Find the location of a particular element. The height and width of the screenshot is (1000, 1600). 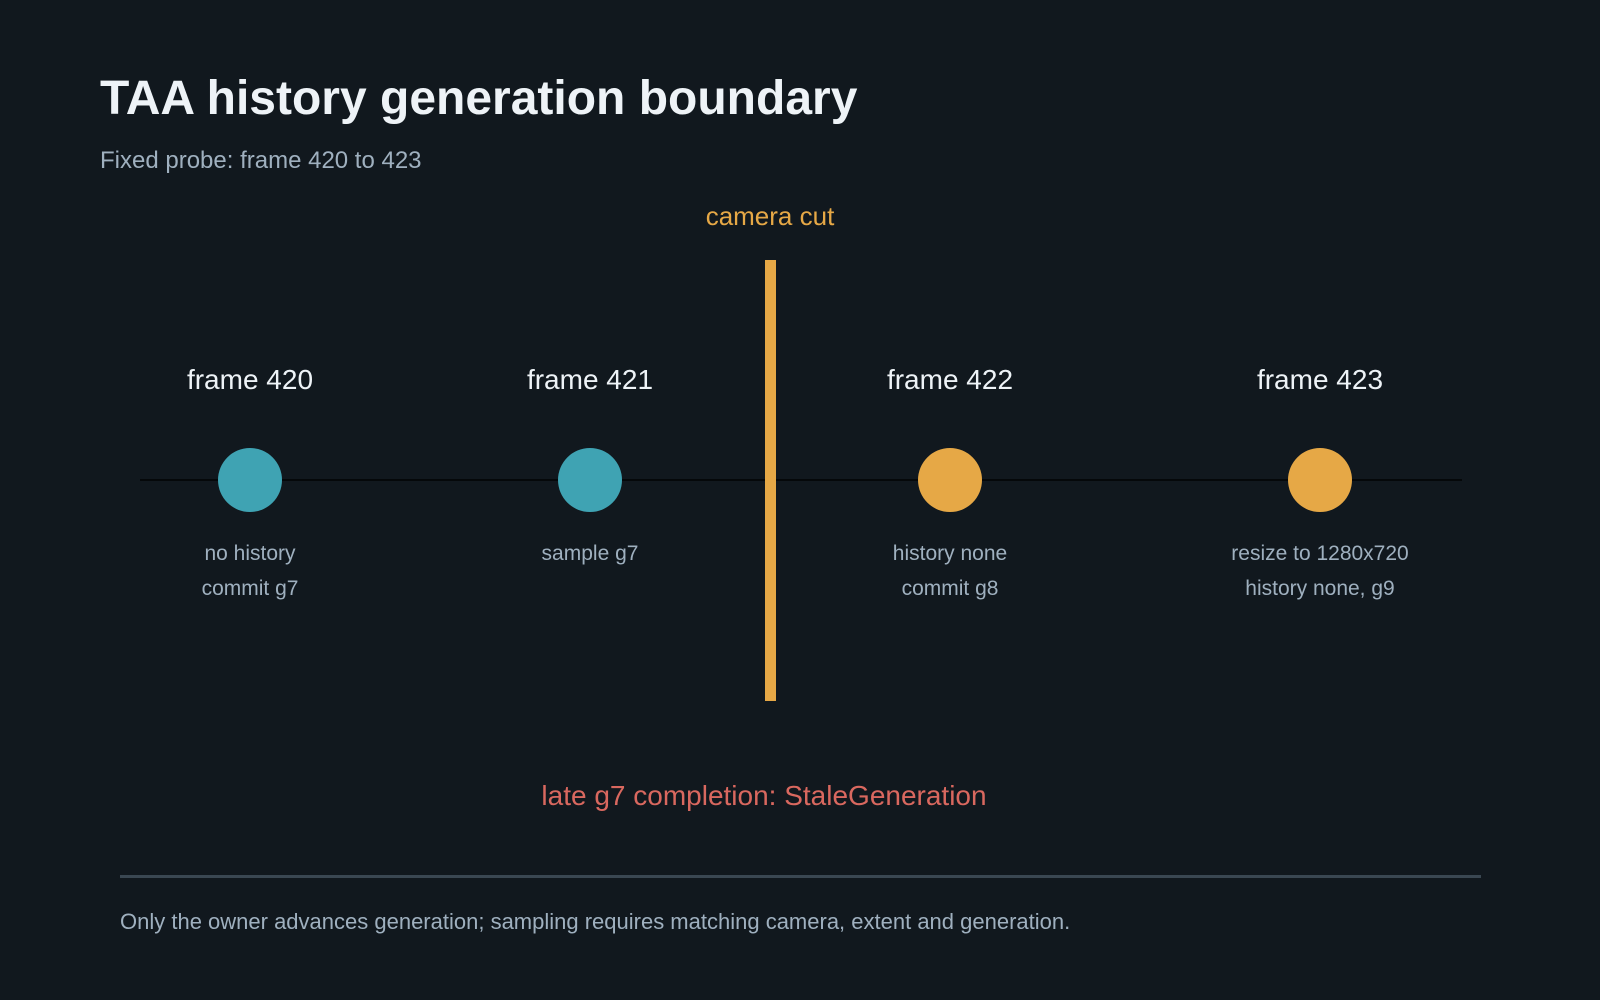

frame-label: frame 423 is located at coordinates (1320, 379).